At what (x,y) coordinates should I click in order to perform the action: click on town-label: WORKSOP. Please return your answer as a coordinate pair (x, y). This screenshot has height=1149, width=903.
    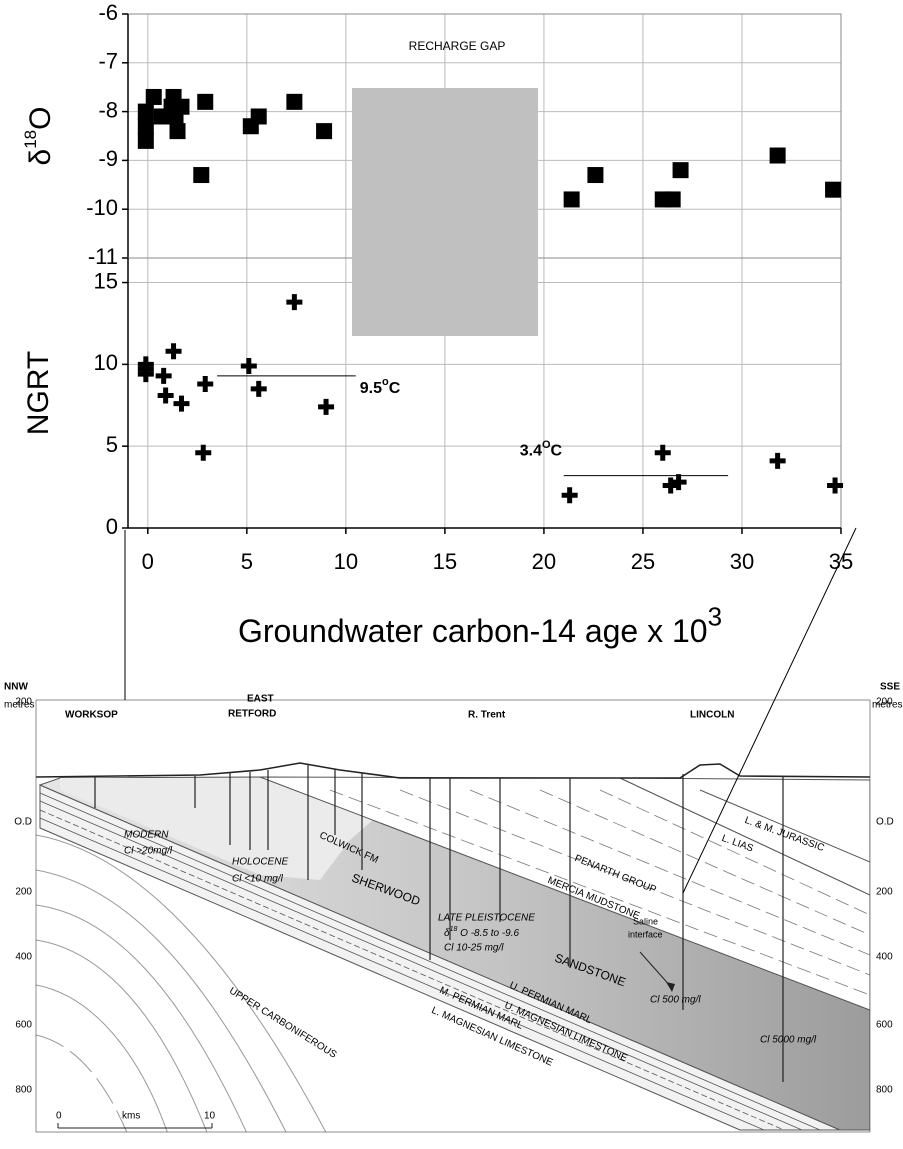
    Looking at the image, I should click on (91, 715).